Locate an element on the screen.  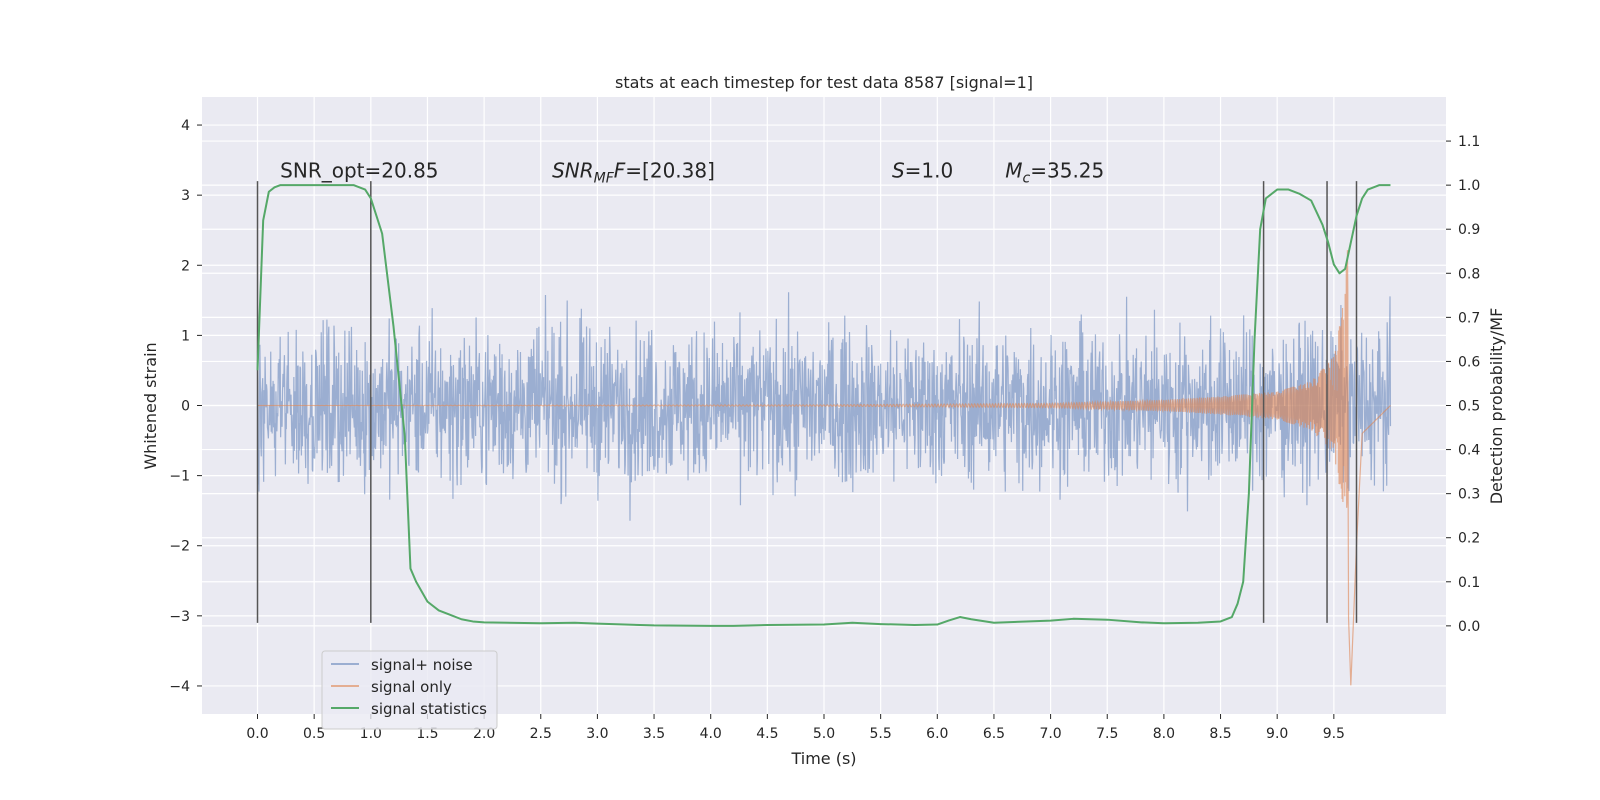
annotation-mc: Mc=35.25 is located at coordinates (1054, 173).